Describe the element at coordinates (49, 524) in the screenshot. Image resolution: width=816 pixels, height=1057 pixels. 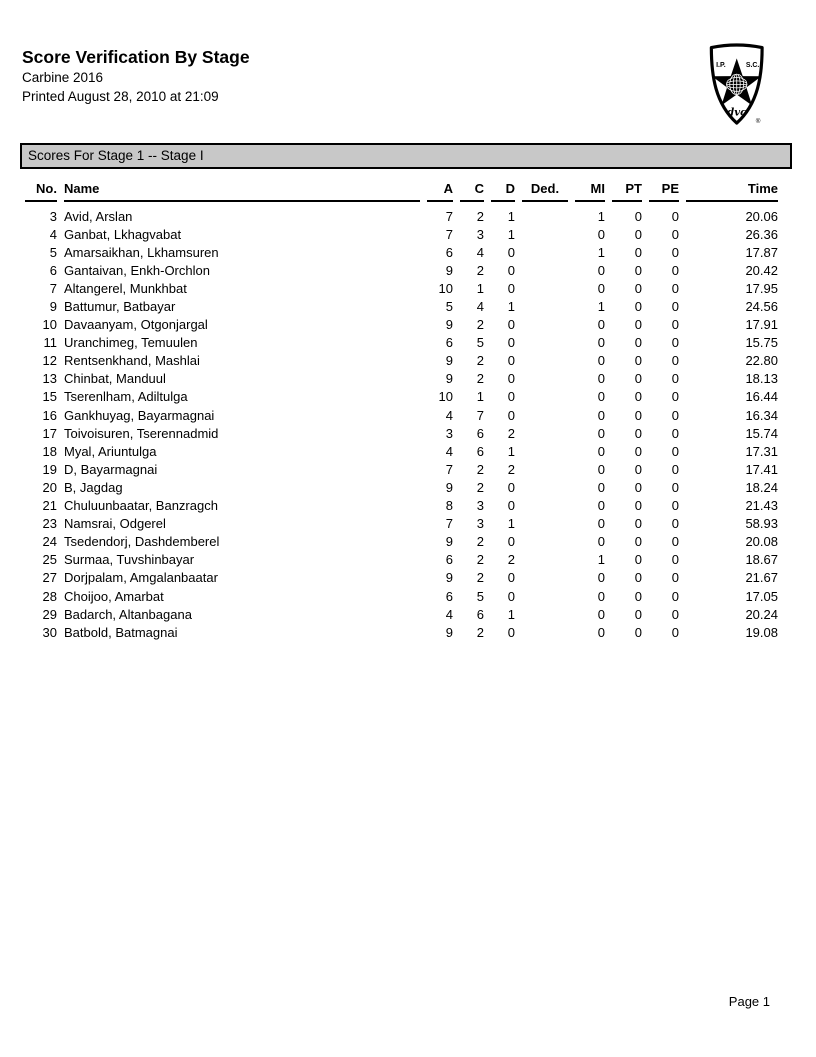
I see `cell-no: 23` at that location.